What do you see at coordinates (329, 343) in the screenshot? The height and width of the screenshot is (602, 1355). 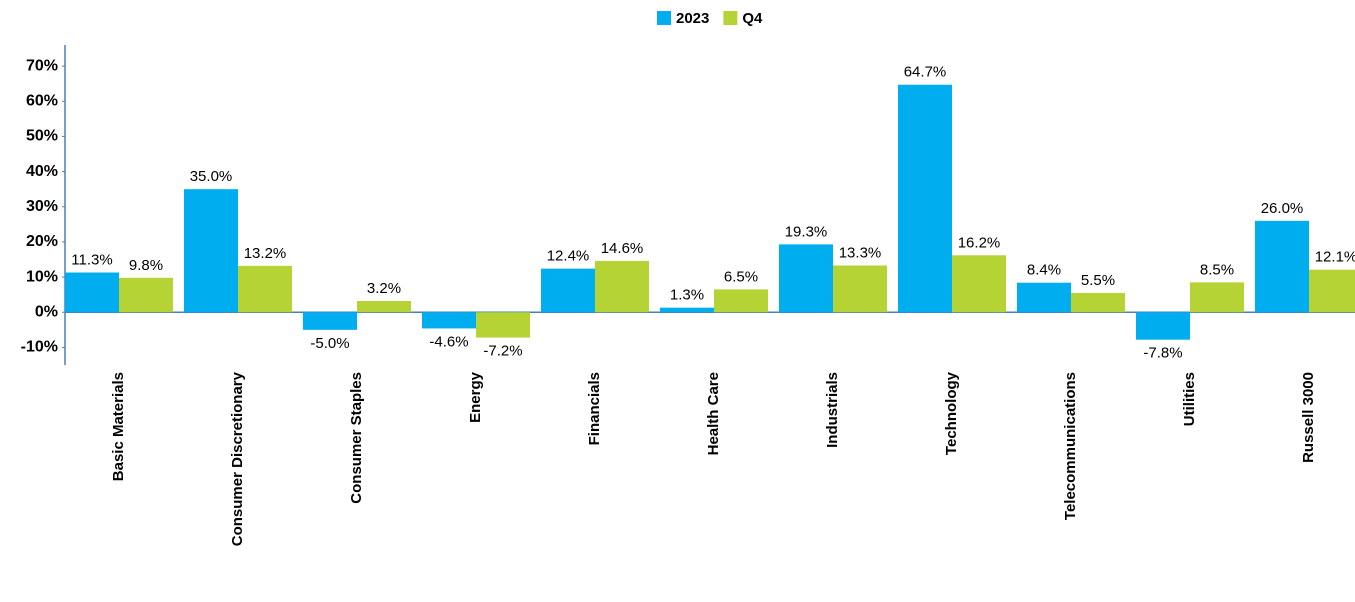 I see `data-label: -5.0%` at bounding box center [329, 343].